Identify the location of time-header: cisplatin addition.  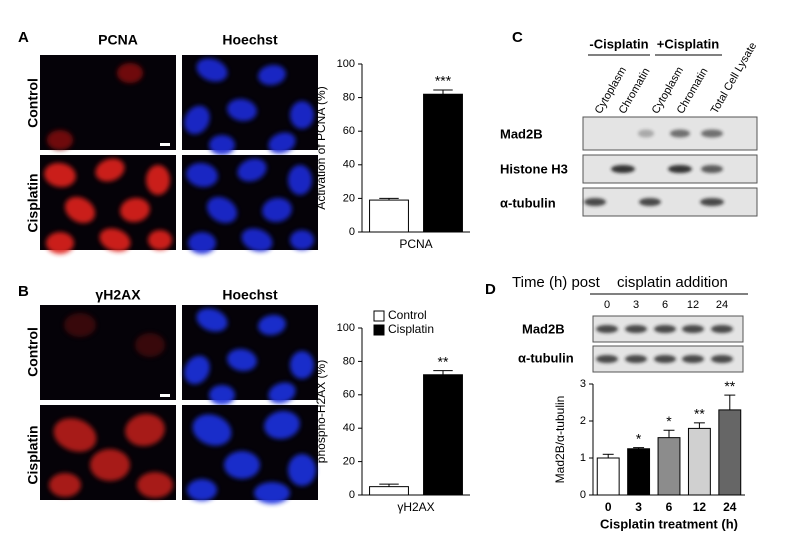
(672, 282).